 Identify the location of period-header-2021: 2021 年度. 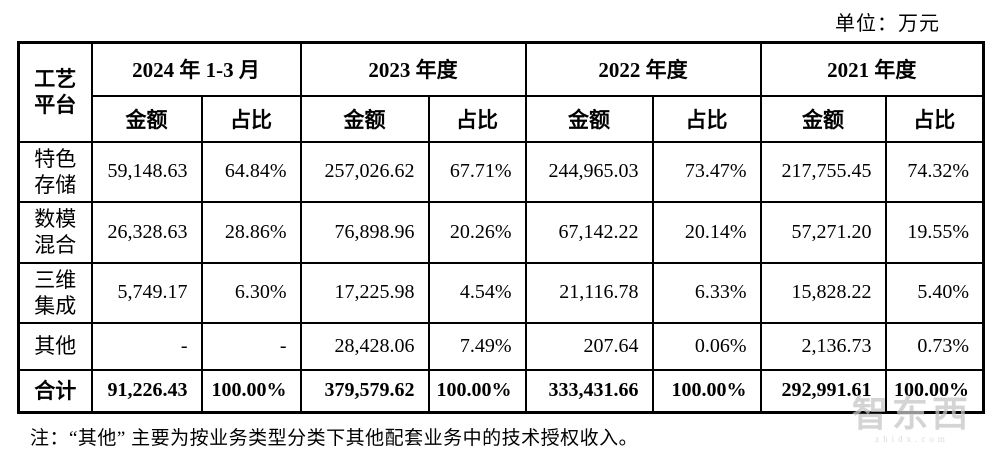
(872, 69).